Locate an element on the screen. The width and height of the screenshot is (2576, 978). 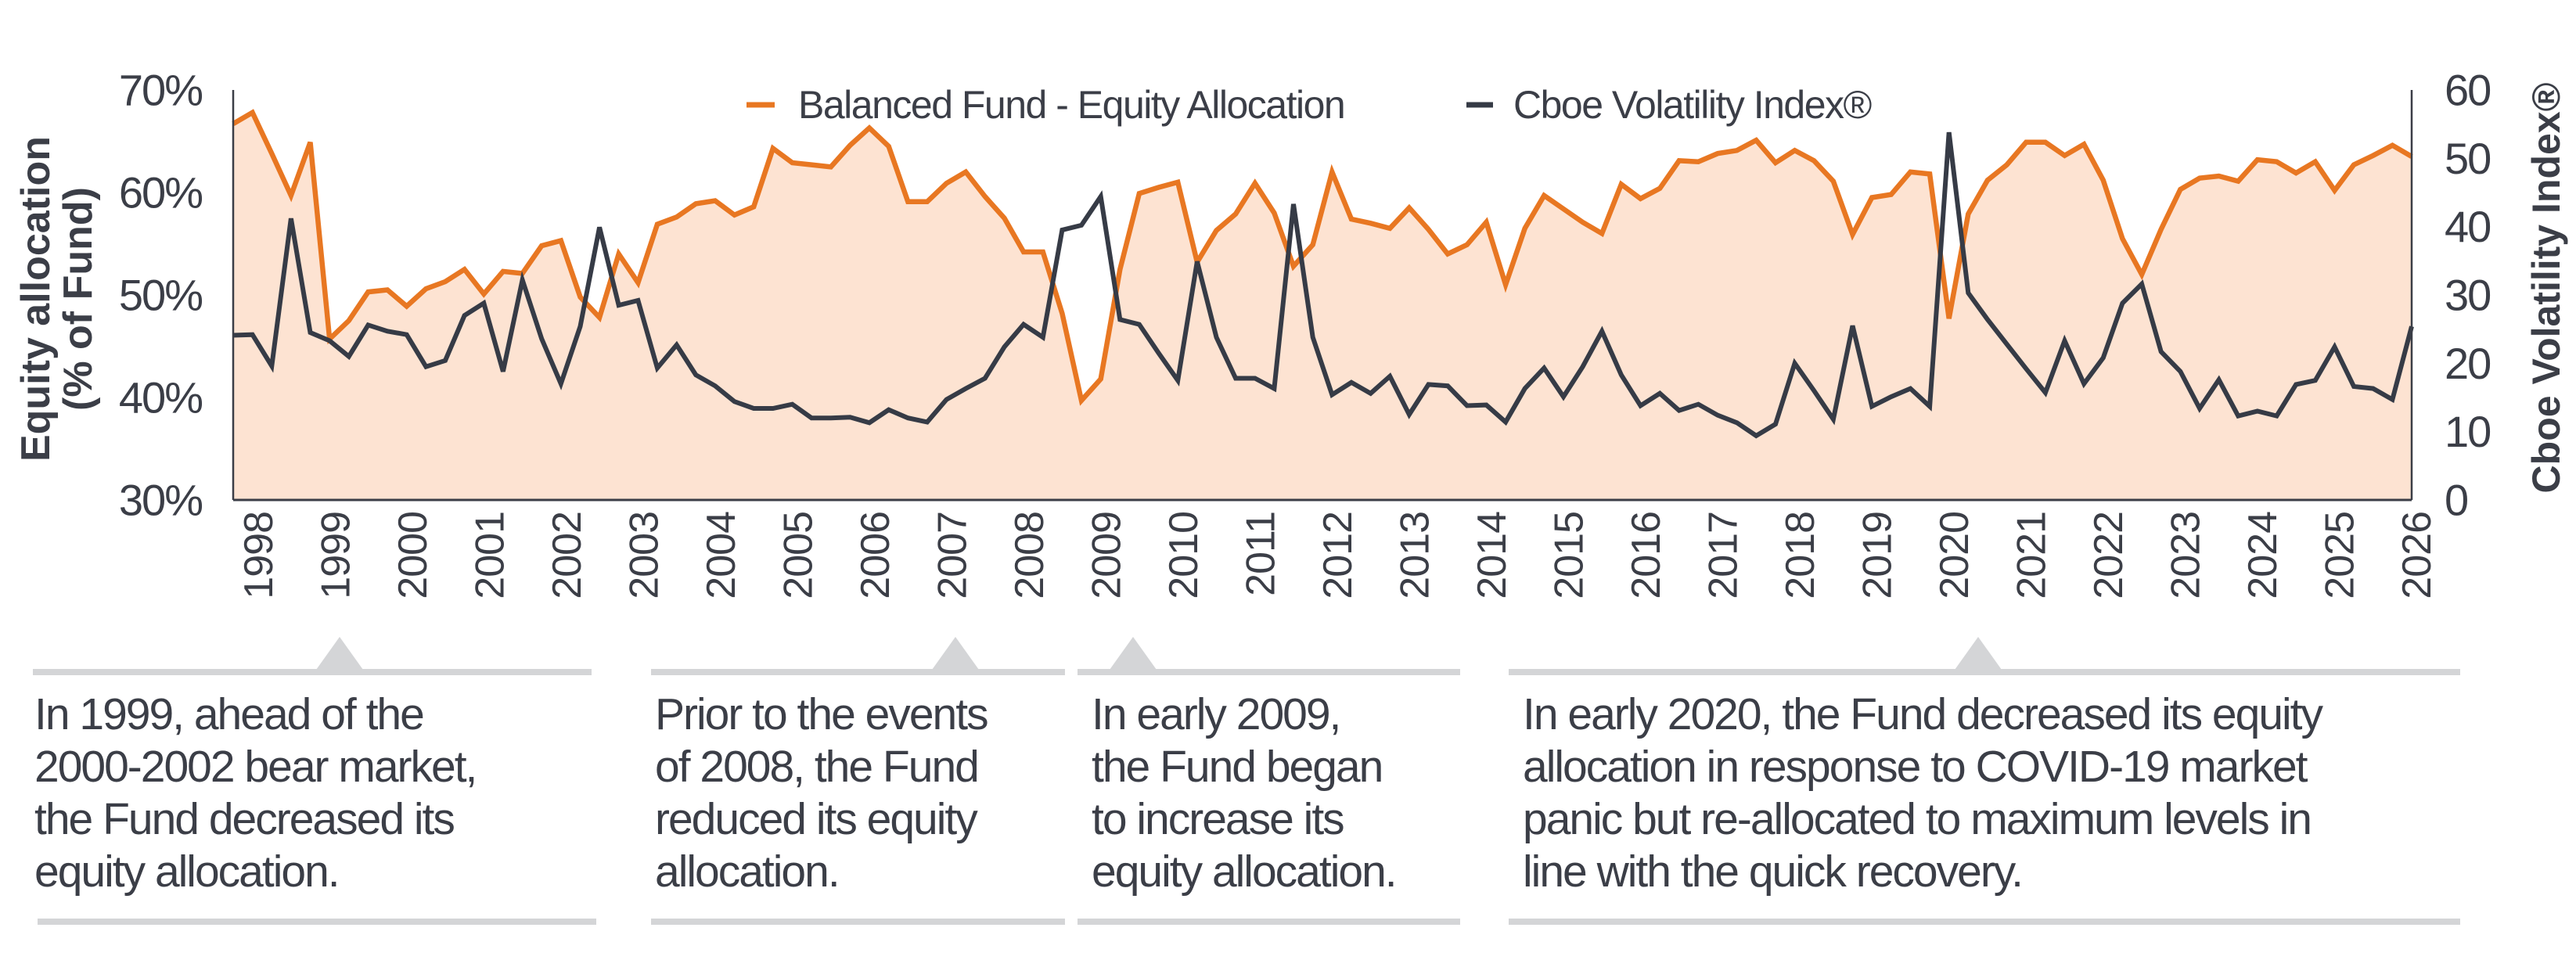
right-tick-label: 50 is located at coordinates (2468, 158).